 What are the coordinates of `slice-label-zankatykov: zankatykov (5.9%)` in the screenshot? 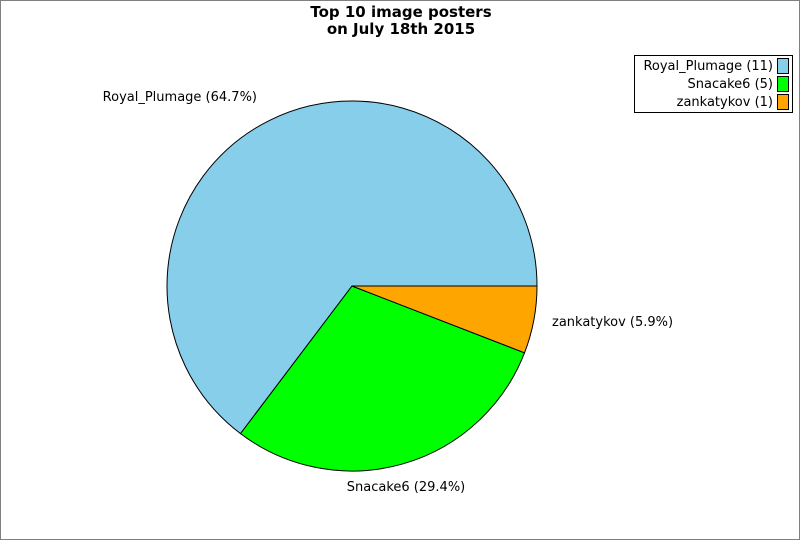 It's located at (613, 322).